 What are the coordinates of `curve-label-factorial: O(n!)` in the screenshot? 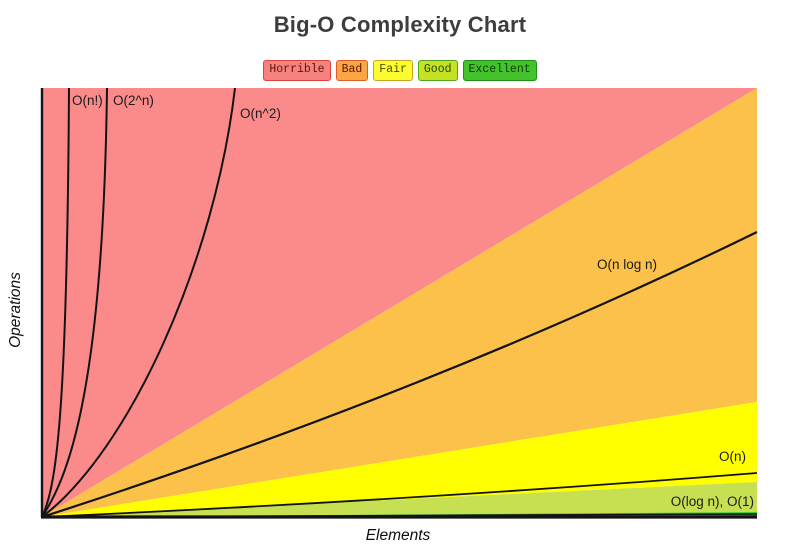 It's located at (87, 100).